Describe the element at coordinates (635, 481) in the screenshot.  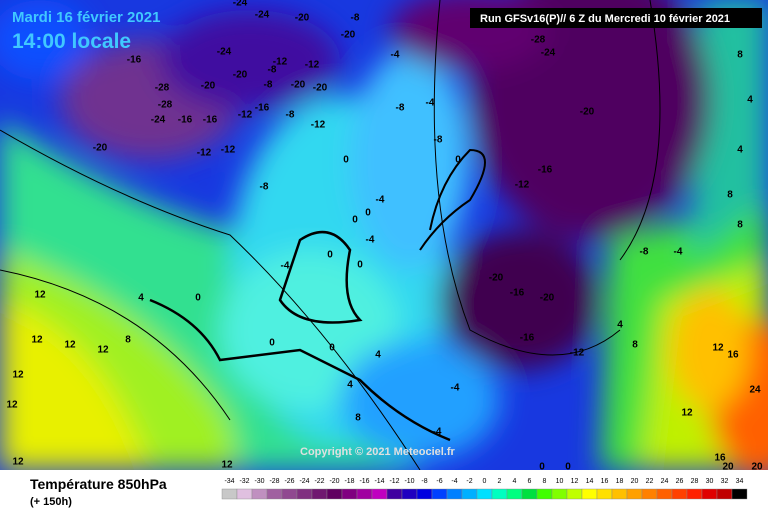
I see `legend-label: 20` at that location.